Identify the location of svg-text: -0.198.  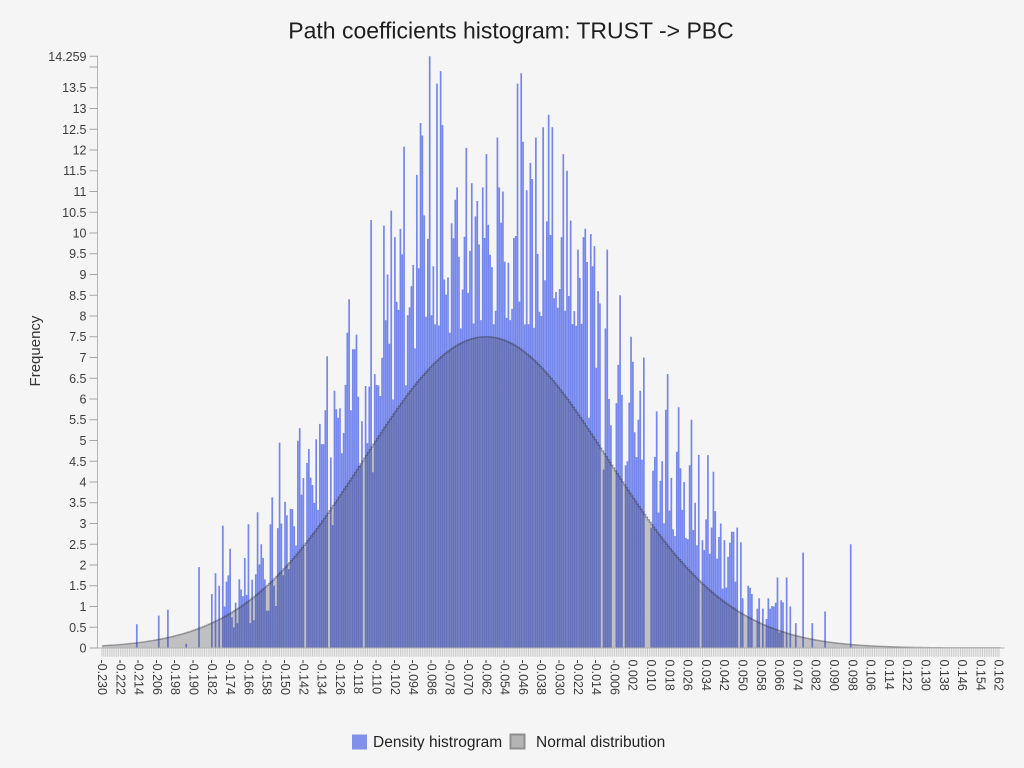
(175, 677).